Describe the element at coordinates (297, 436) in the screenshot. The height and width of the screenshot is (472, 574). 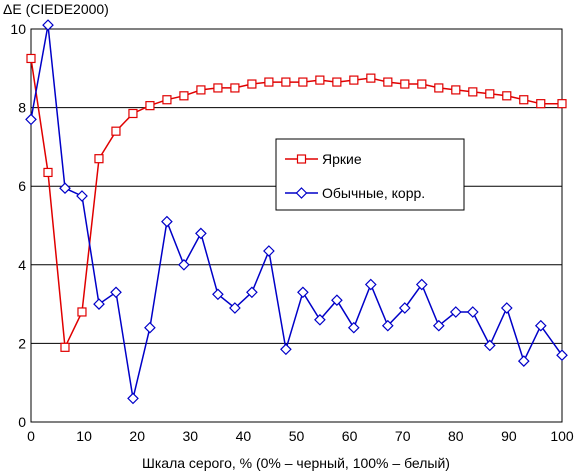
I see `x-tick-label: 50` at that location.